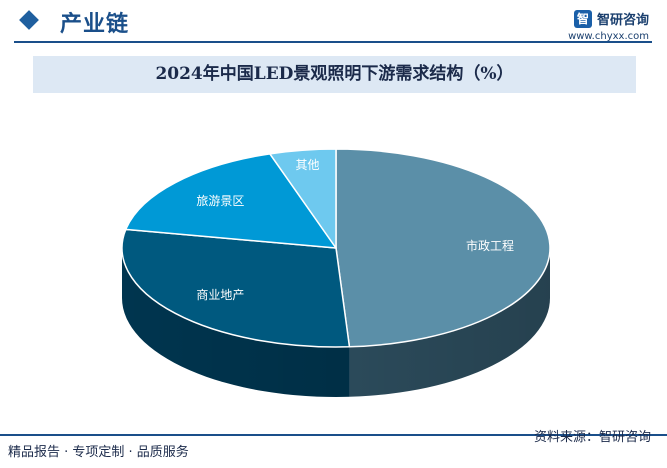 The width and height of the screenshot is (667, 468). I want to click on chart-title-box: 2024年中国LED景观照明下游需求结构（%）, so click(334, 74).